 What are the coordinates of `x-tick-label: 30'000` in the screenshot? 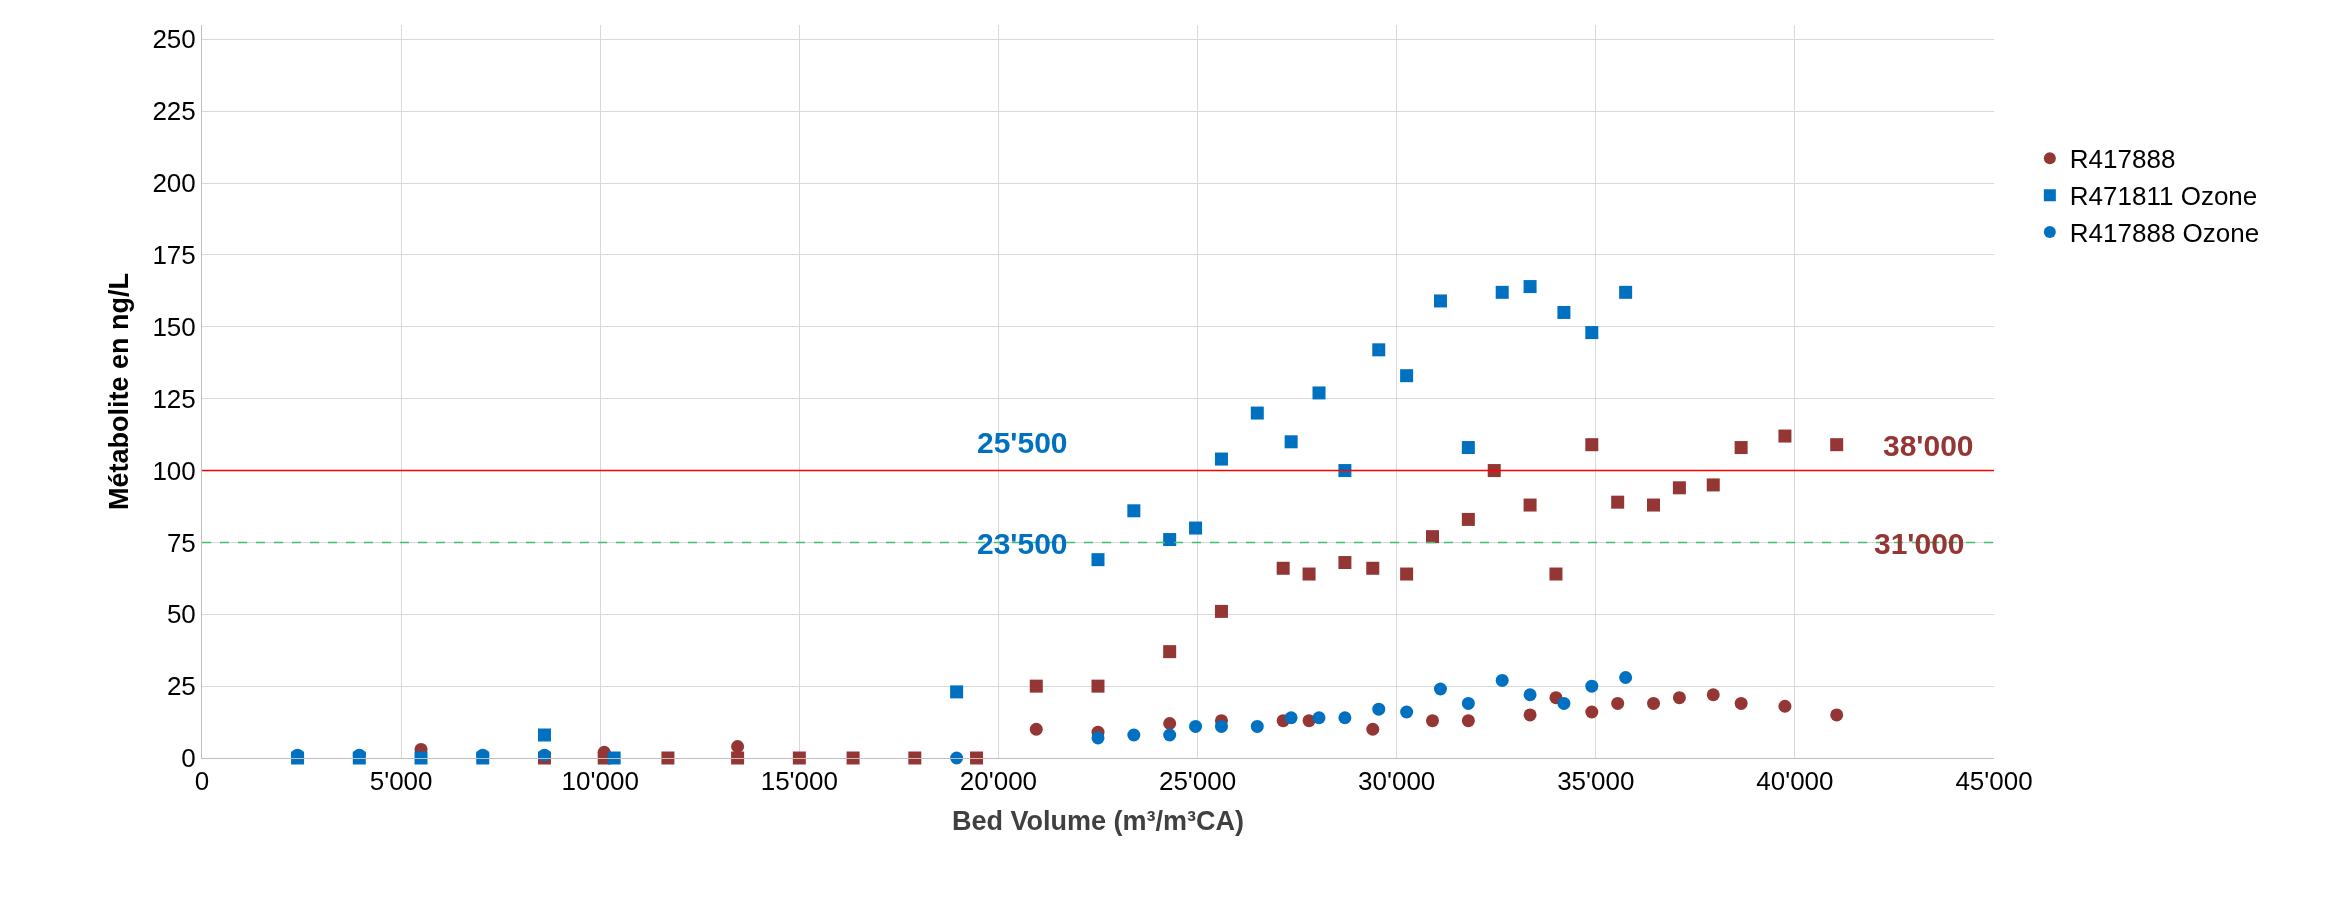 It's located at (1397, 781).